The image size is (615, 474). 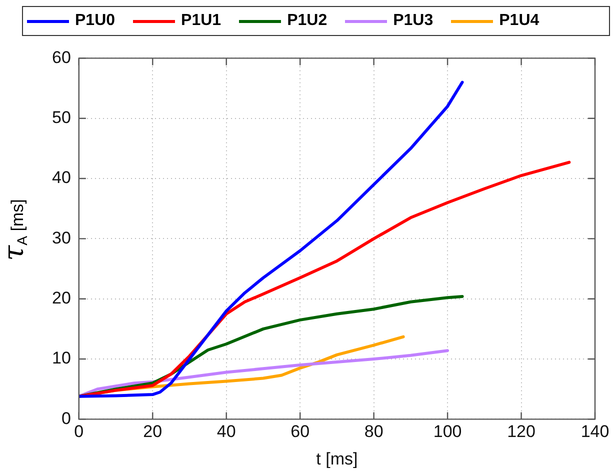 I want to click on y-tick-label: 60, so click(x=61, y=57).